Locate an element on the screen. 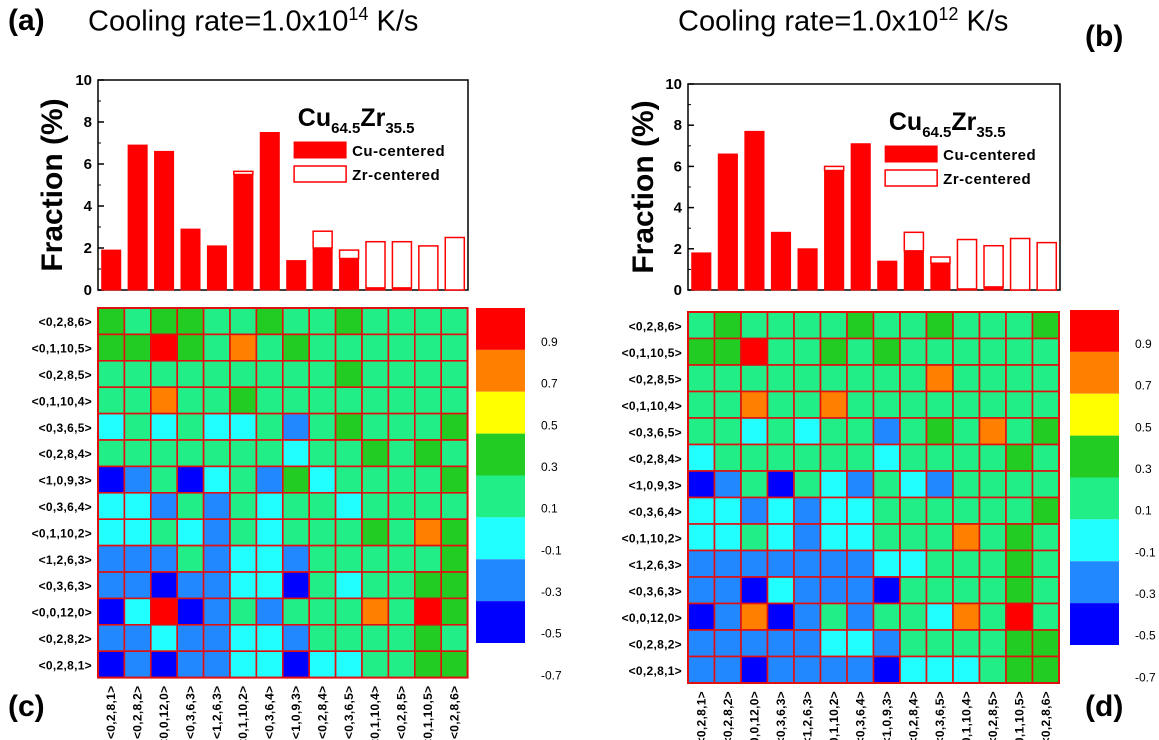 This screenshot has width=1159, height=740. y-tick-label: 10 is located at coordinates (83, 80).